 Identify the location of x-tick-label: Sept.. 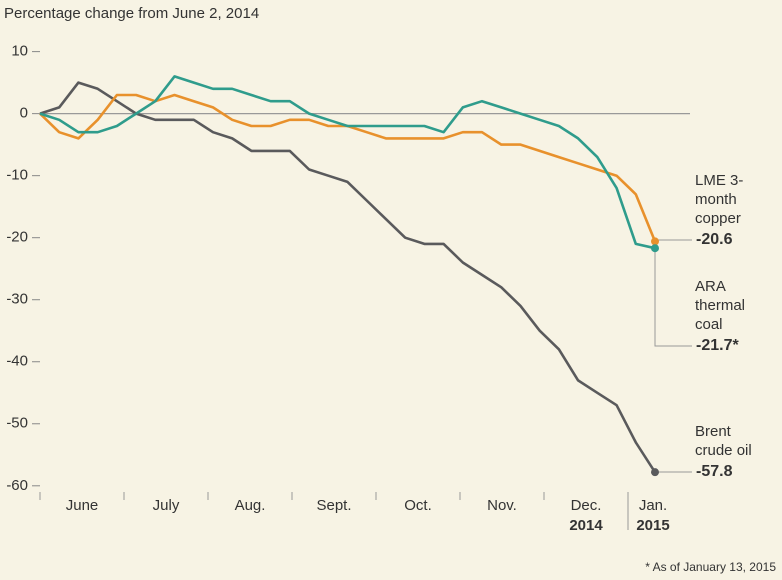
(333, 505).